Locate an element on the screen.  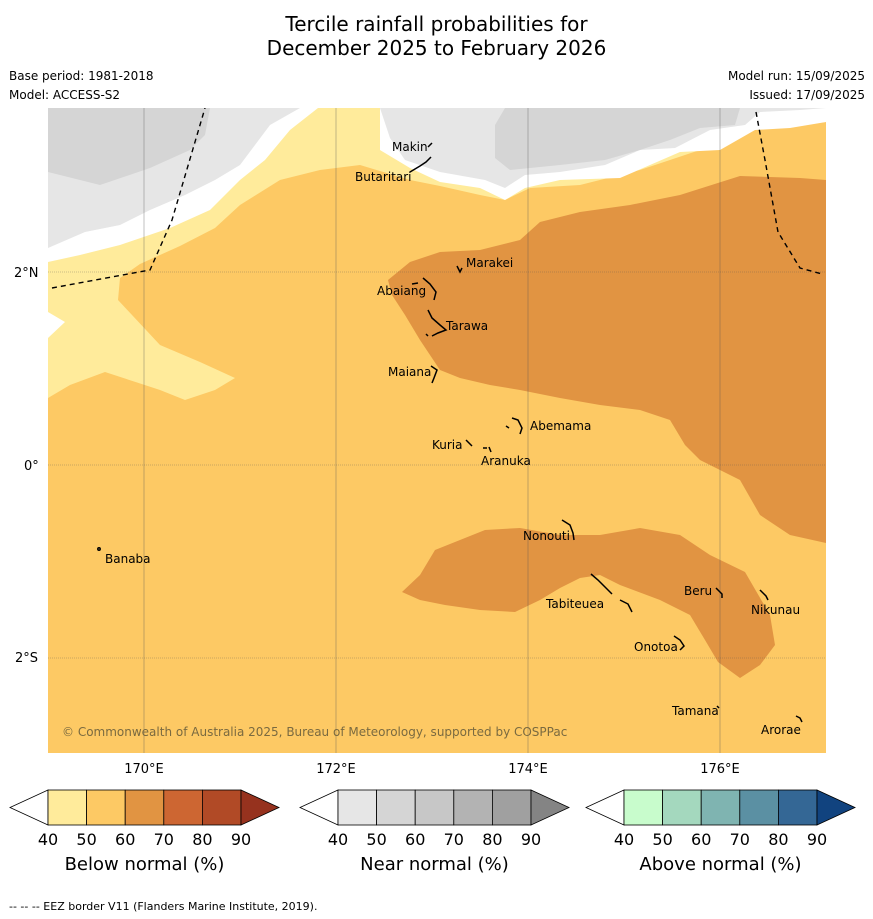
near-normal-50-60-region is located at coordinates (394, 146).